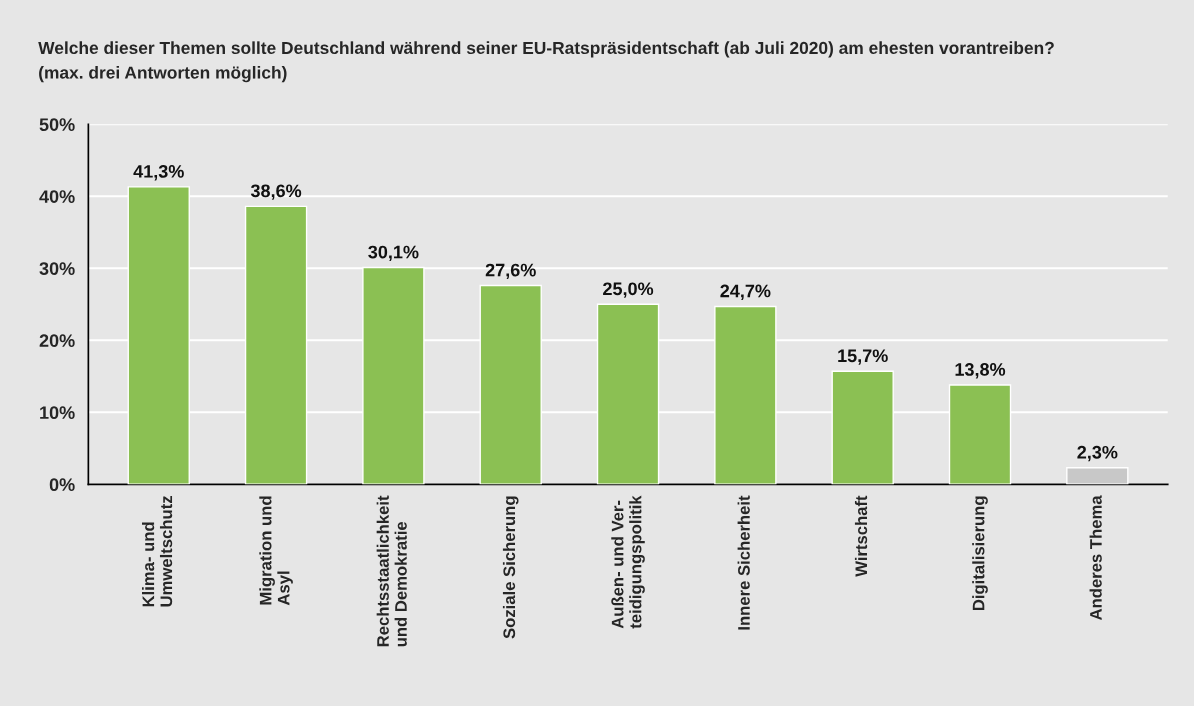 This screenshot has width=1194, height=706. Describe the element at coordinates (158, 173) in the screenshot. I see `data-label: 41,3%` at that location.